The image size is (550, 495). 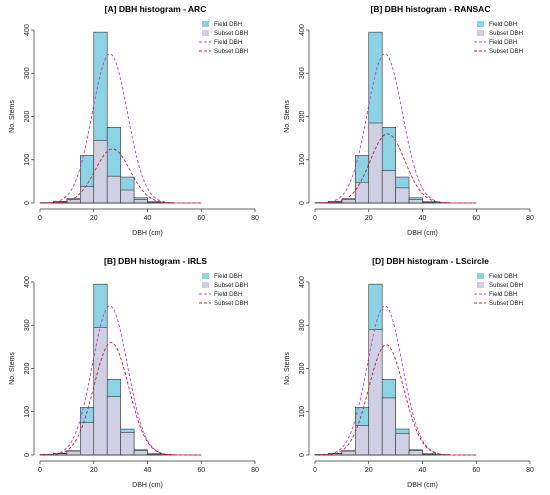 What do you see at coordinates (430, 261) in the screenshot?
I see `chart-title: [D] DBH histogram - LScircle` at bounding box center [430, 261].